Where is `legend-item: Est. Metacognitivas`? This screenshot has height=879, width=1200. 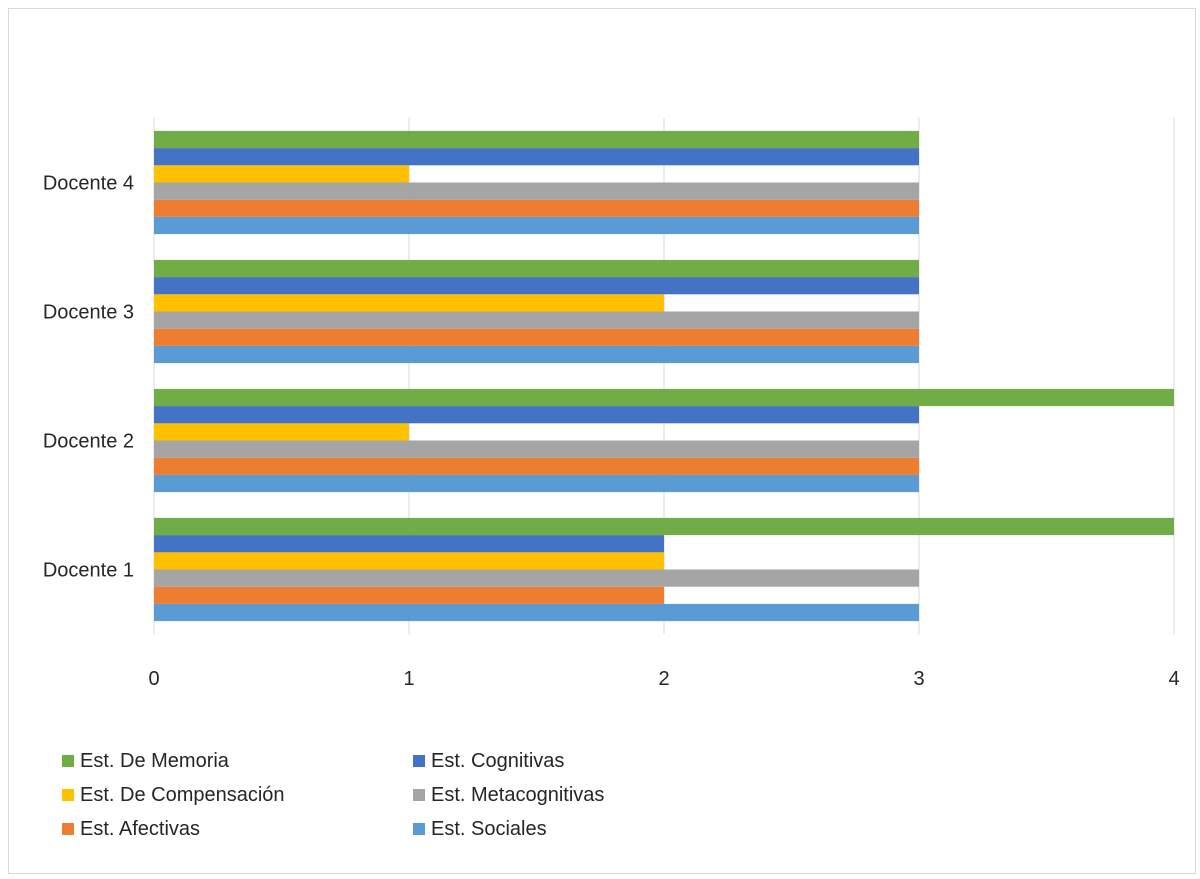
legend-item: Est. Metacognitivas is located at coordinates (508, 795).